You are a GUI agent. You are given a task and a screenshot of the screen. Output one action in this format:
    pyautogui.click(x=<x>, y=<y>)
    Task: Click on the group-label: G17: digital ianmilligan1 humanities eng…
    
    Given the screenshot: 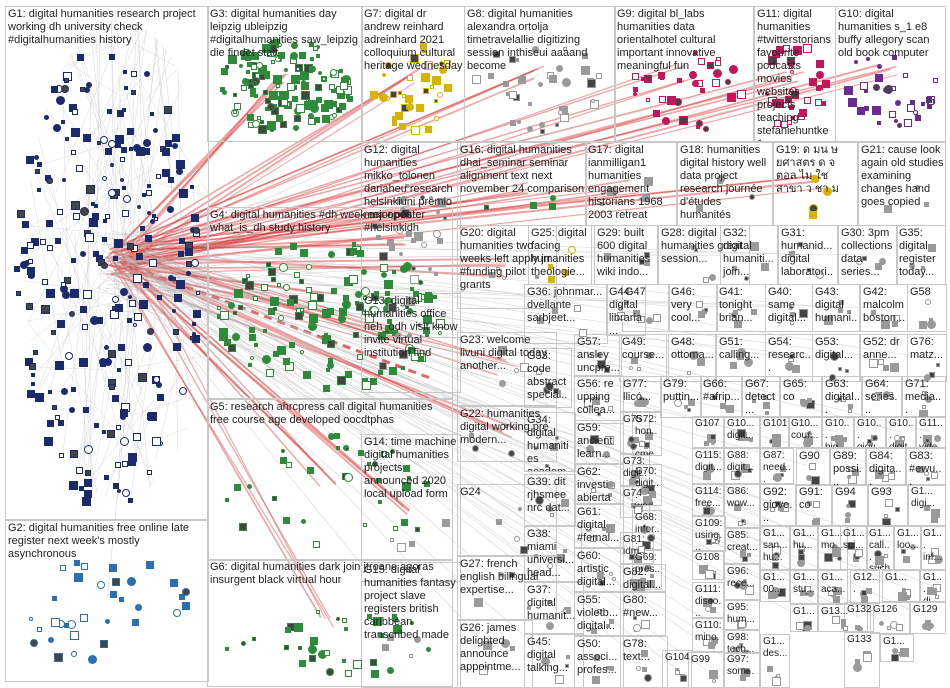 What is the action you would take?
    pyautogui.click(x=627, y=182)
    